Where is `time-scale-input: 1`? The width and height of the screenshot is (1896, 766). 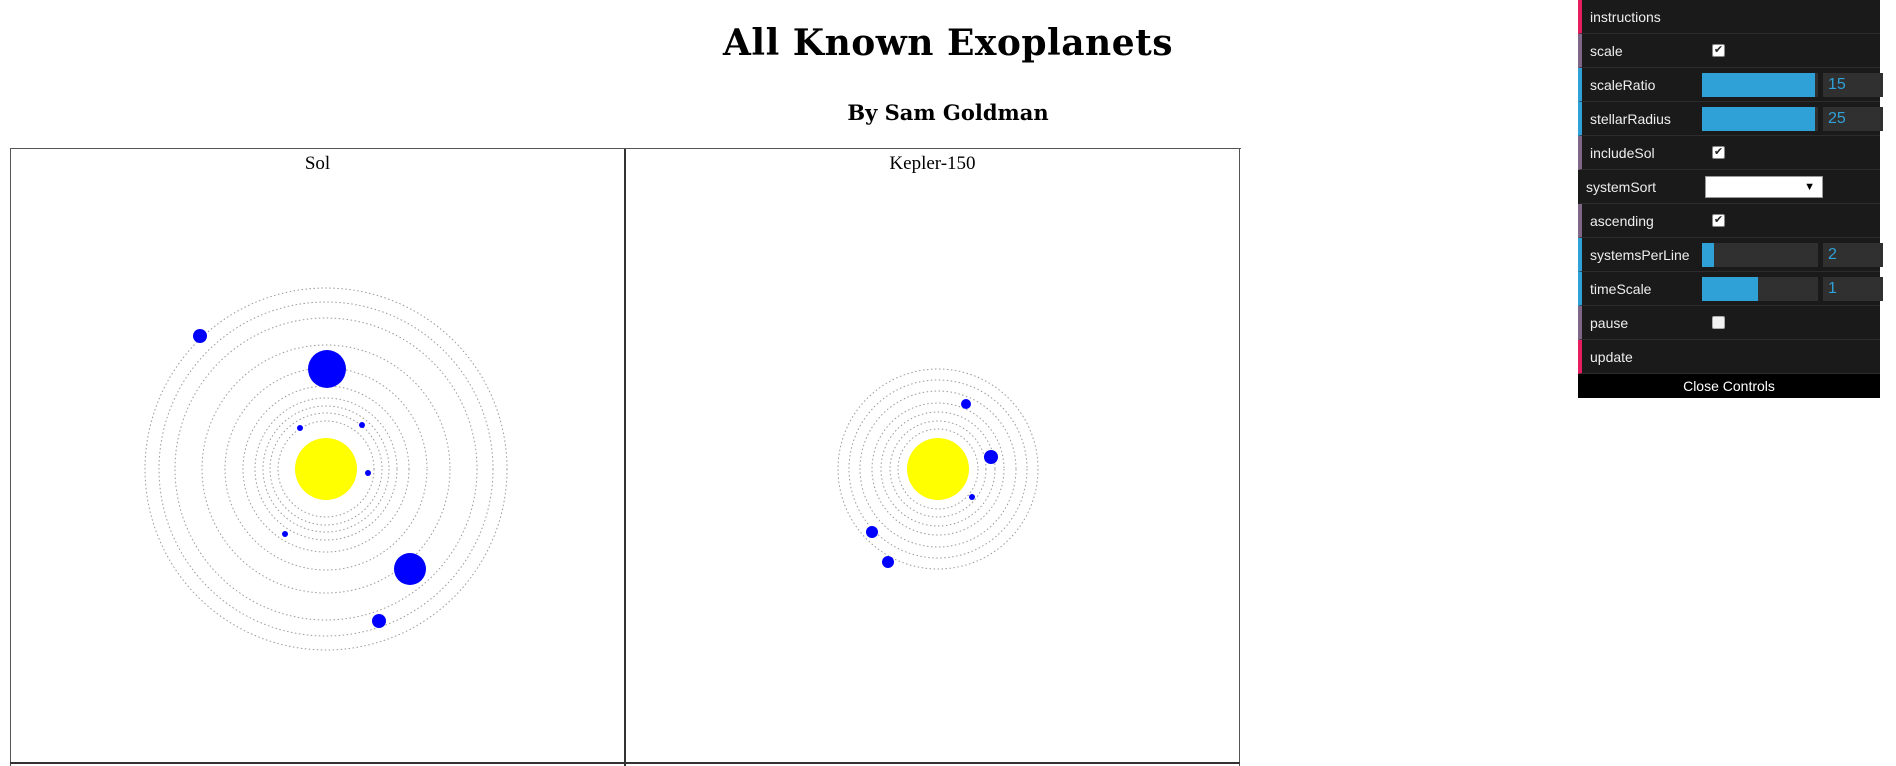
time-scale-input: 1 is located at coordinates (1853, 289).